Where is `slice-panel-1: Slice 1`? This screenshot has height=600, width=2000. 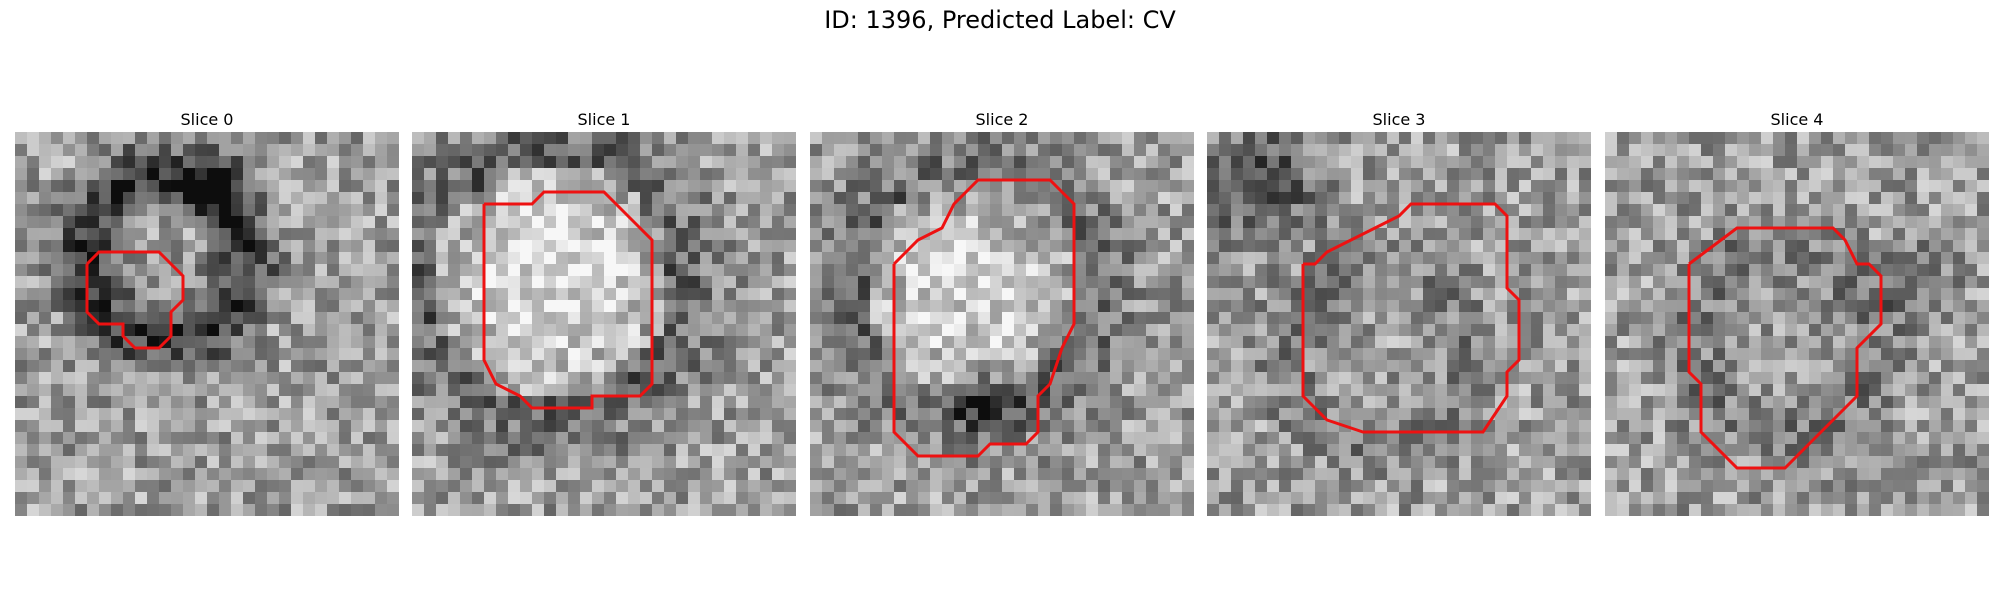 slice-panel-1: Slice 1 is located at coordinates (604, 312).